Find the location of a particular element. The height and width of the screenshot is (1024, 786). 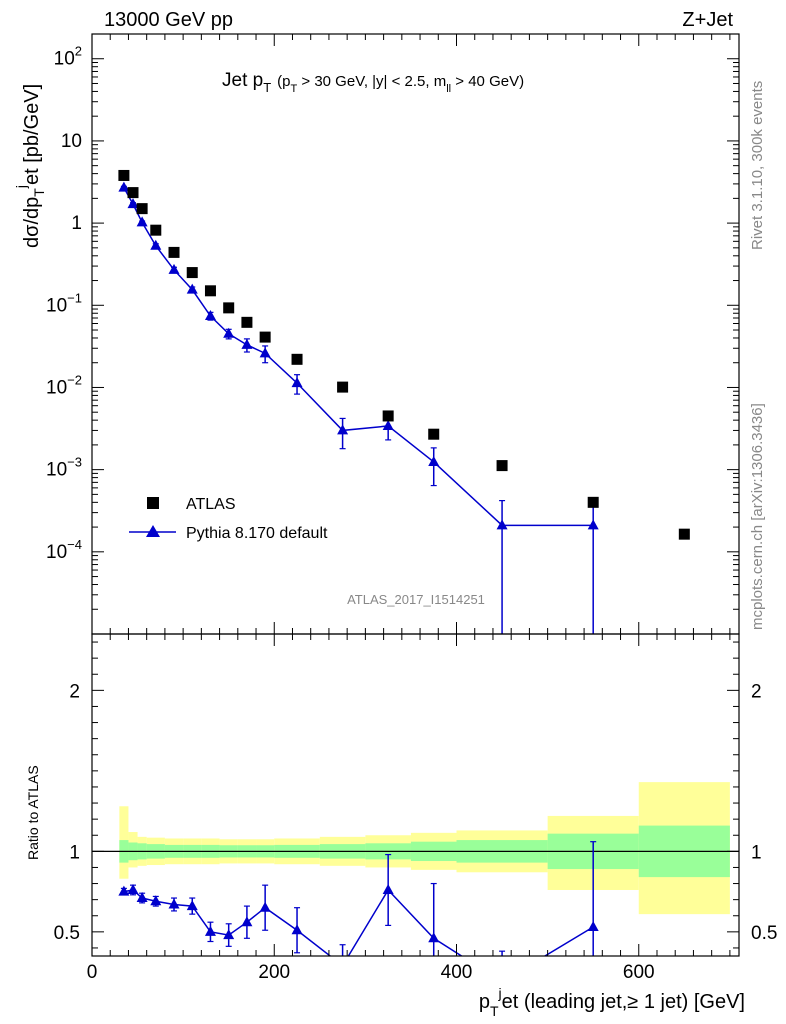

rivet-version-label: Rivet 3.1.10, 300k events is located at coordinates (757, 165).